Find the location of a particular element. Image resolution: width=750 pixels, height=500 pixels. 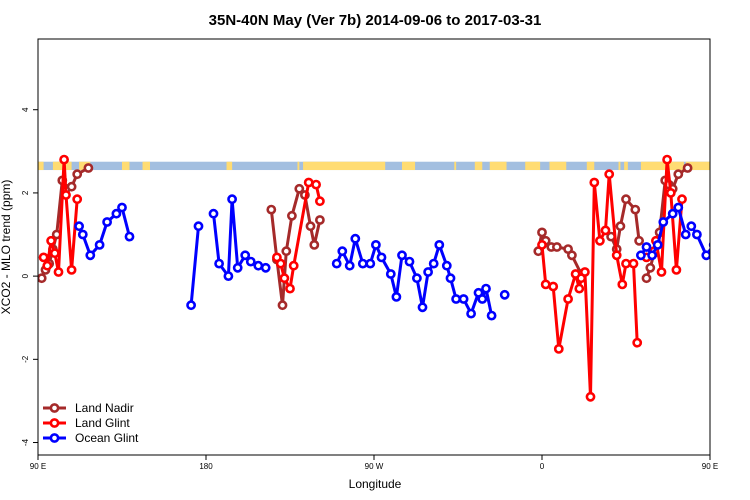

legend-label: Ocean Glint is located at coordinates (107, 438).